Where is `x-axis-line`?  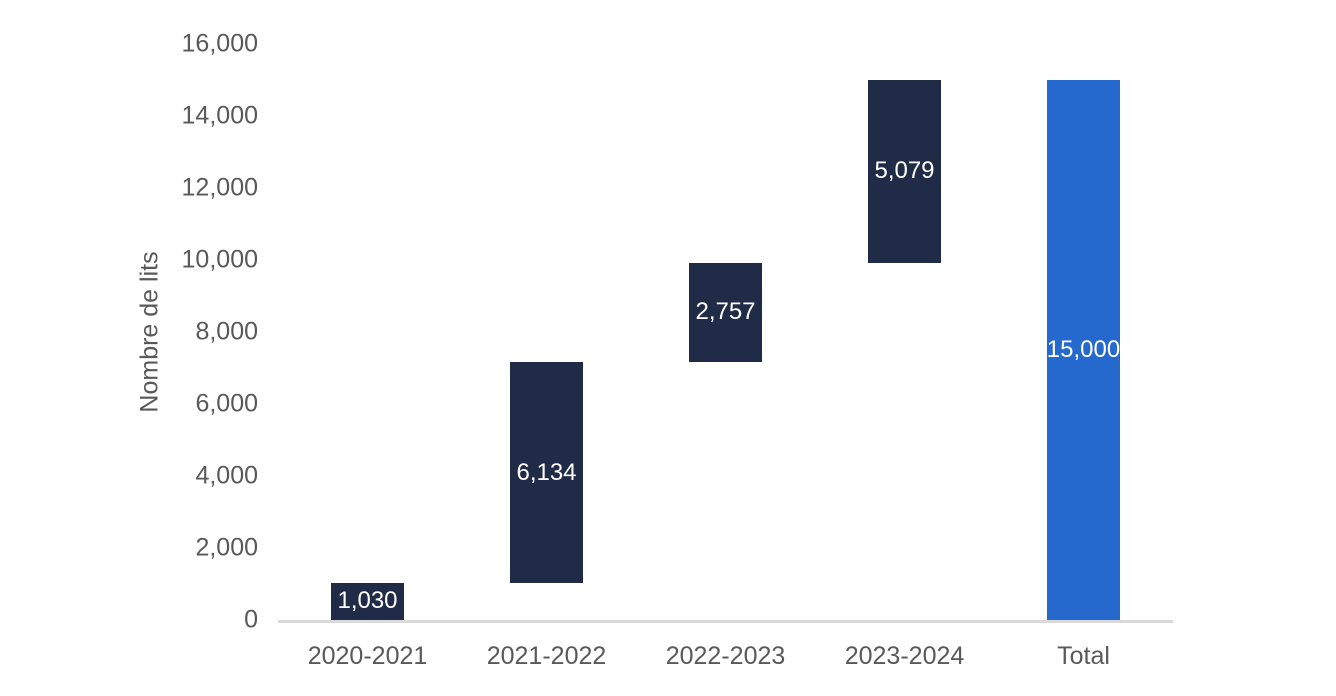 x-axis-line is located at coordinates (725, 621).